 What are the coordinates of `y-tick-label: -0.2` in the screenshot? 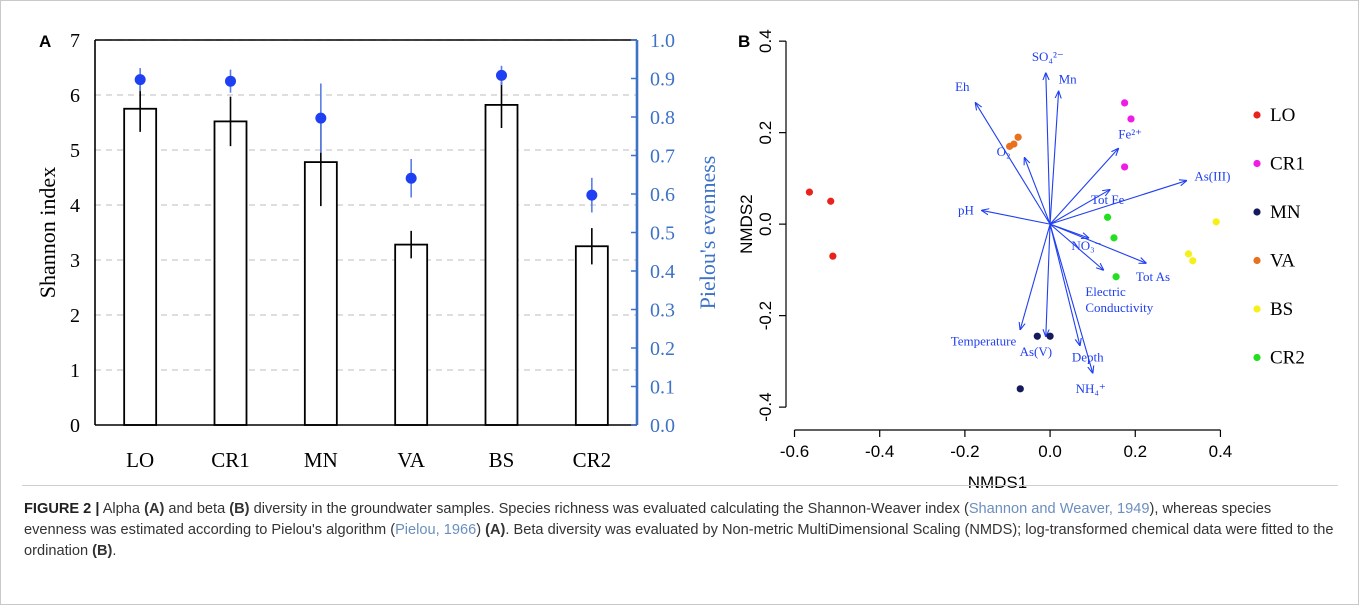 It's located at (765, 315).